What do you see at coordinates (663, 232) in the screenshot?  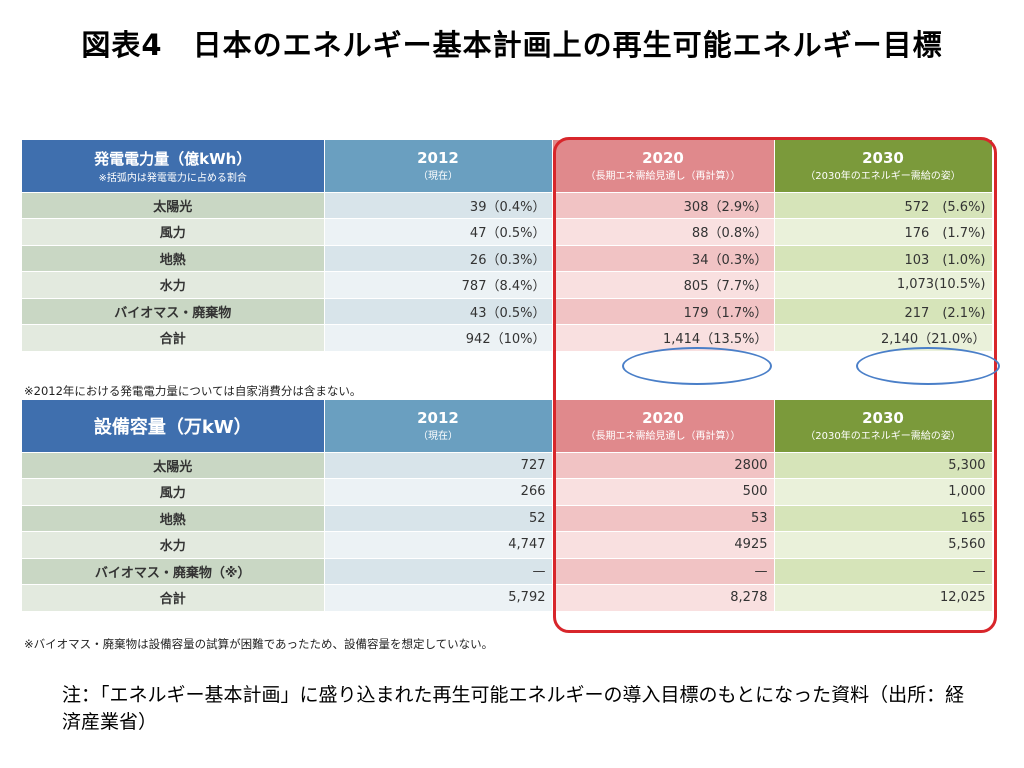 I see `value-2020: 88（0.8%）` at bounding box center [663, 232].